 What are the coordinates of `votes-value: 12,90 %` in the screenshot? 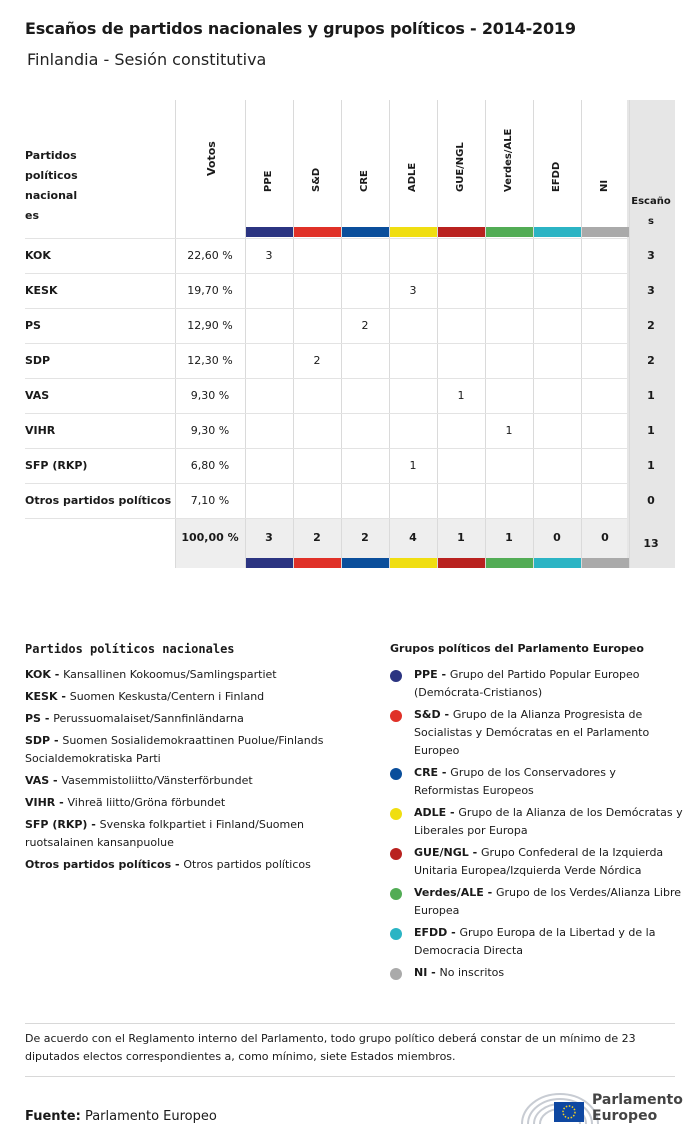 It's located at (210, 325).